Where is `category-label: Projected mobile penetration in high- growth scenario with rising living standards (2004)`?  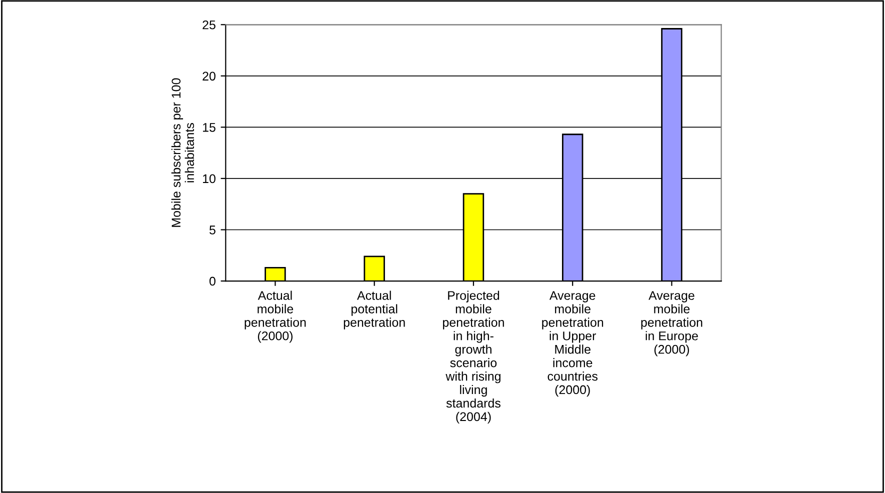
category-label: Projected mobile penetration in high- growth scenario with rising living standards (2004) is located at coordinates (473, 357).